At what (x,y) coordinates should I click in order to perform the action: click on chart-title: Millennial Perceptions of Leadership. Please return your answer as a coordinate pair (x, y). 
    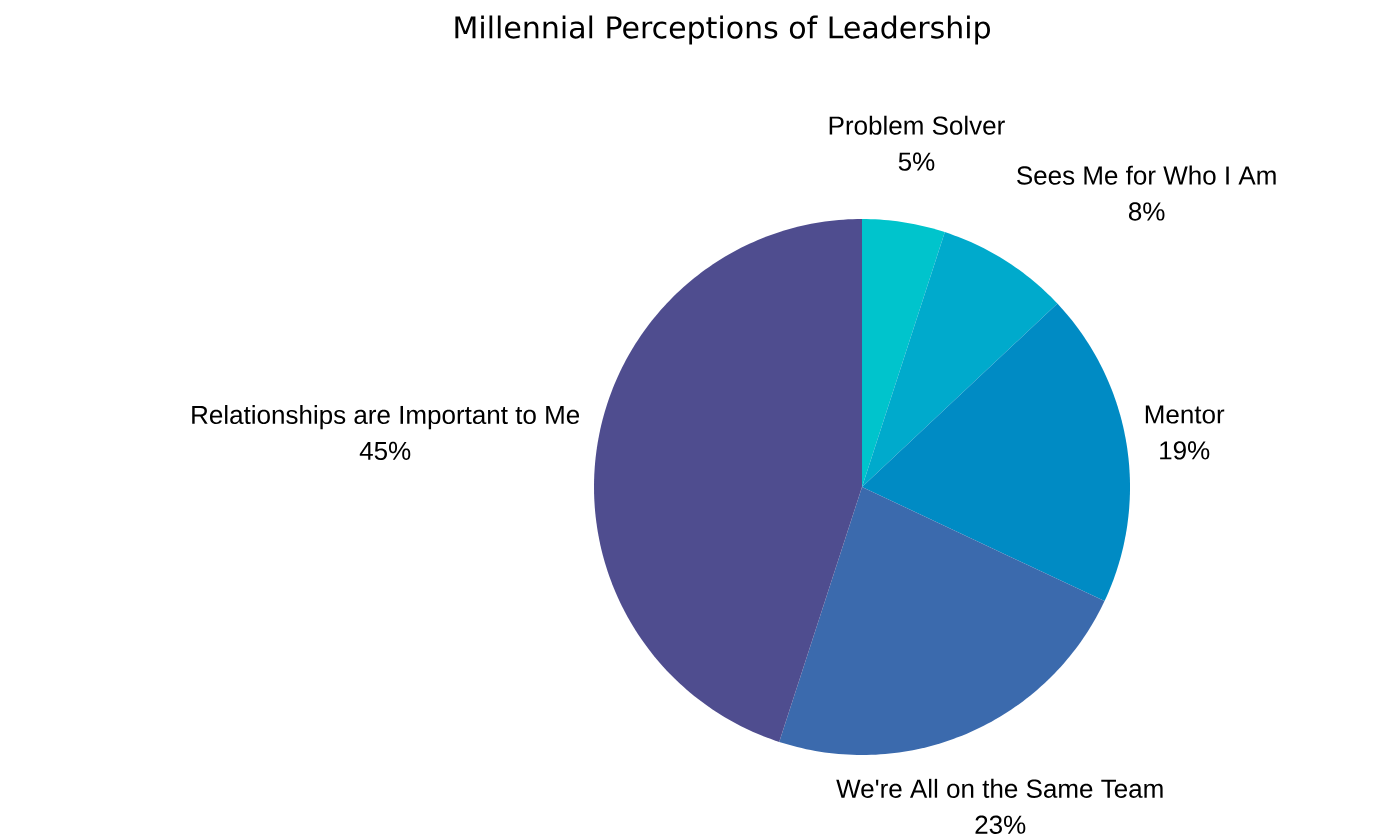
    Looking at the image, I should click on (722, 30).